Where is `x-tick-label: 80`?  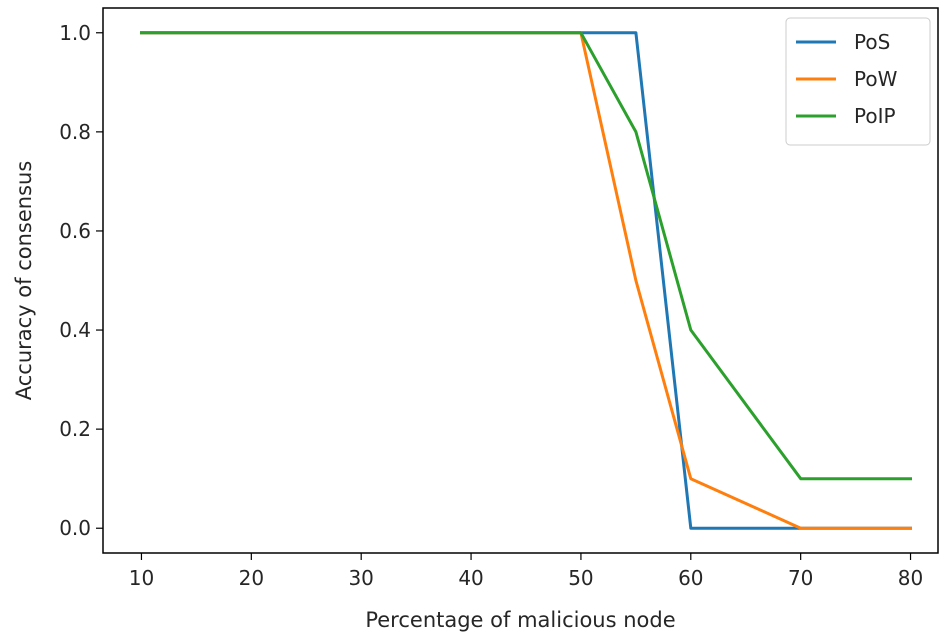
x-tick-label: 80 is located at coordinates (910, 578).